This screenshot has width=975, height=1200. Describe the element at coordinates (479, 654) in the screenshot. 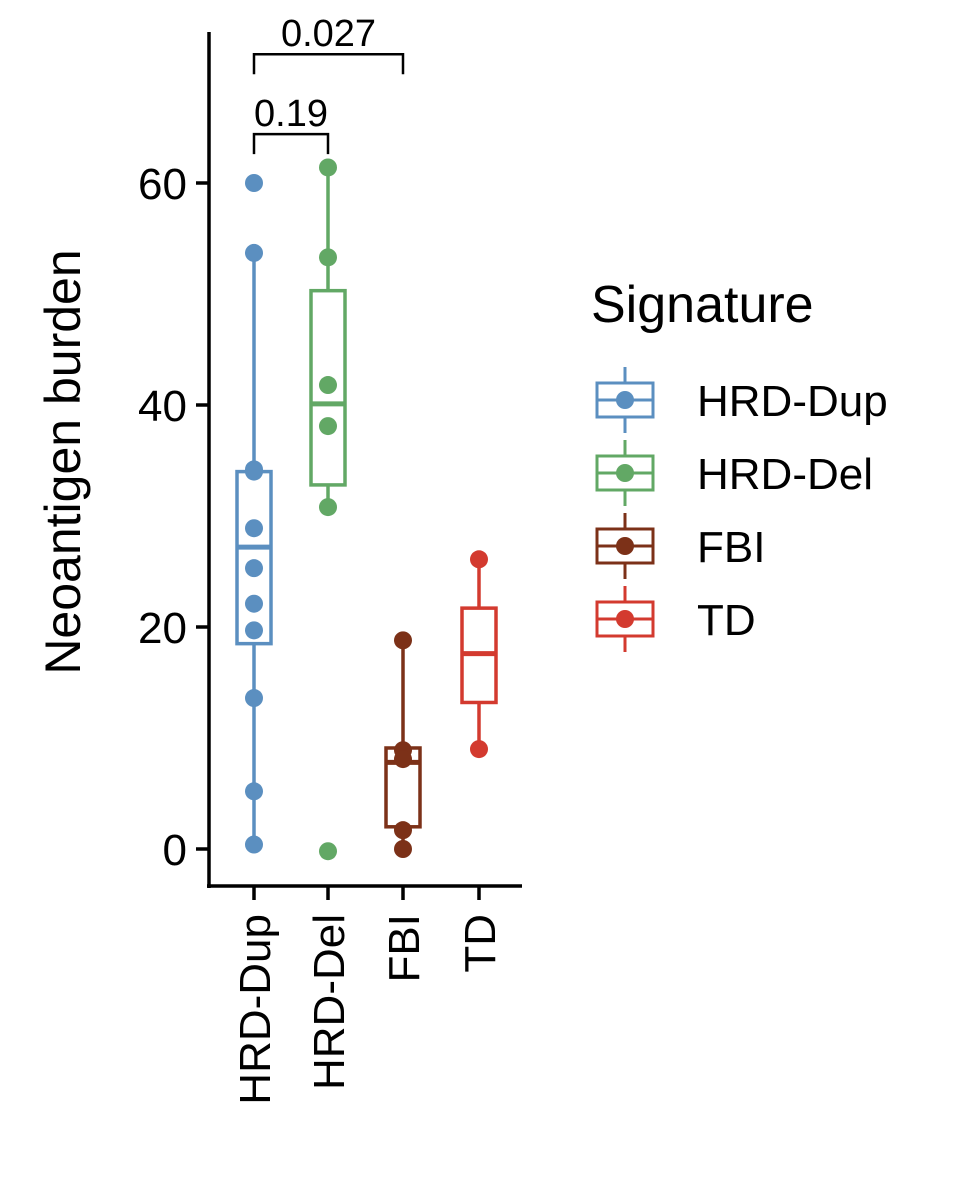

I see `series-td` at that location.